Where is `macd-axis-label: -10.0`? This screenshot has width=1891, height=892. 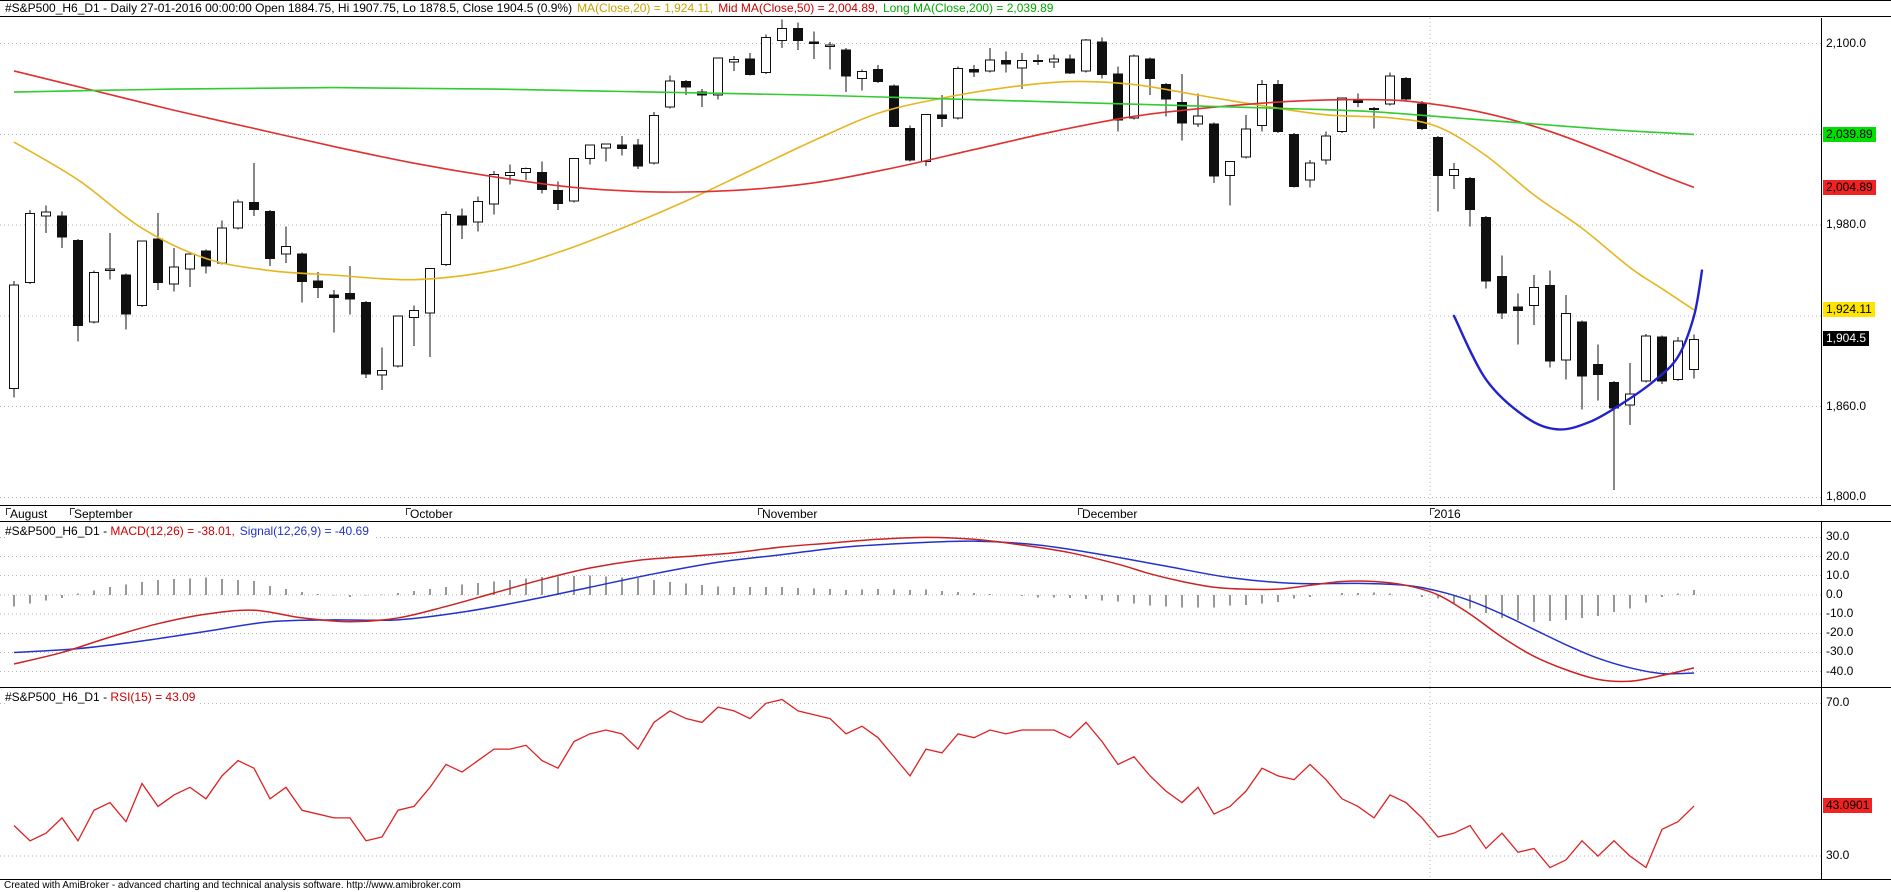
macd-axis-label: -10.0 is located at coordinates (1840, 613).